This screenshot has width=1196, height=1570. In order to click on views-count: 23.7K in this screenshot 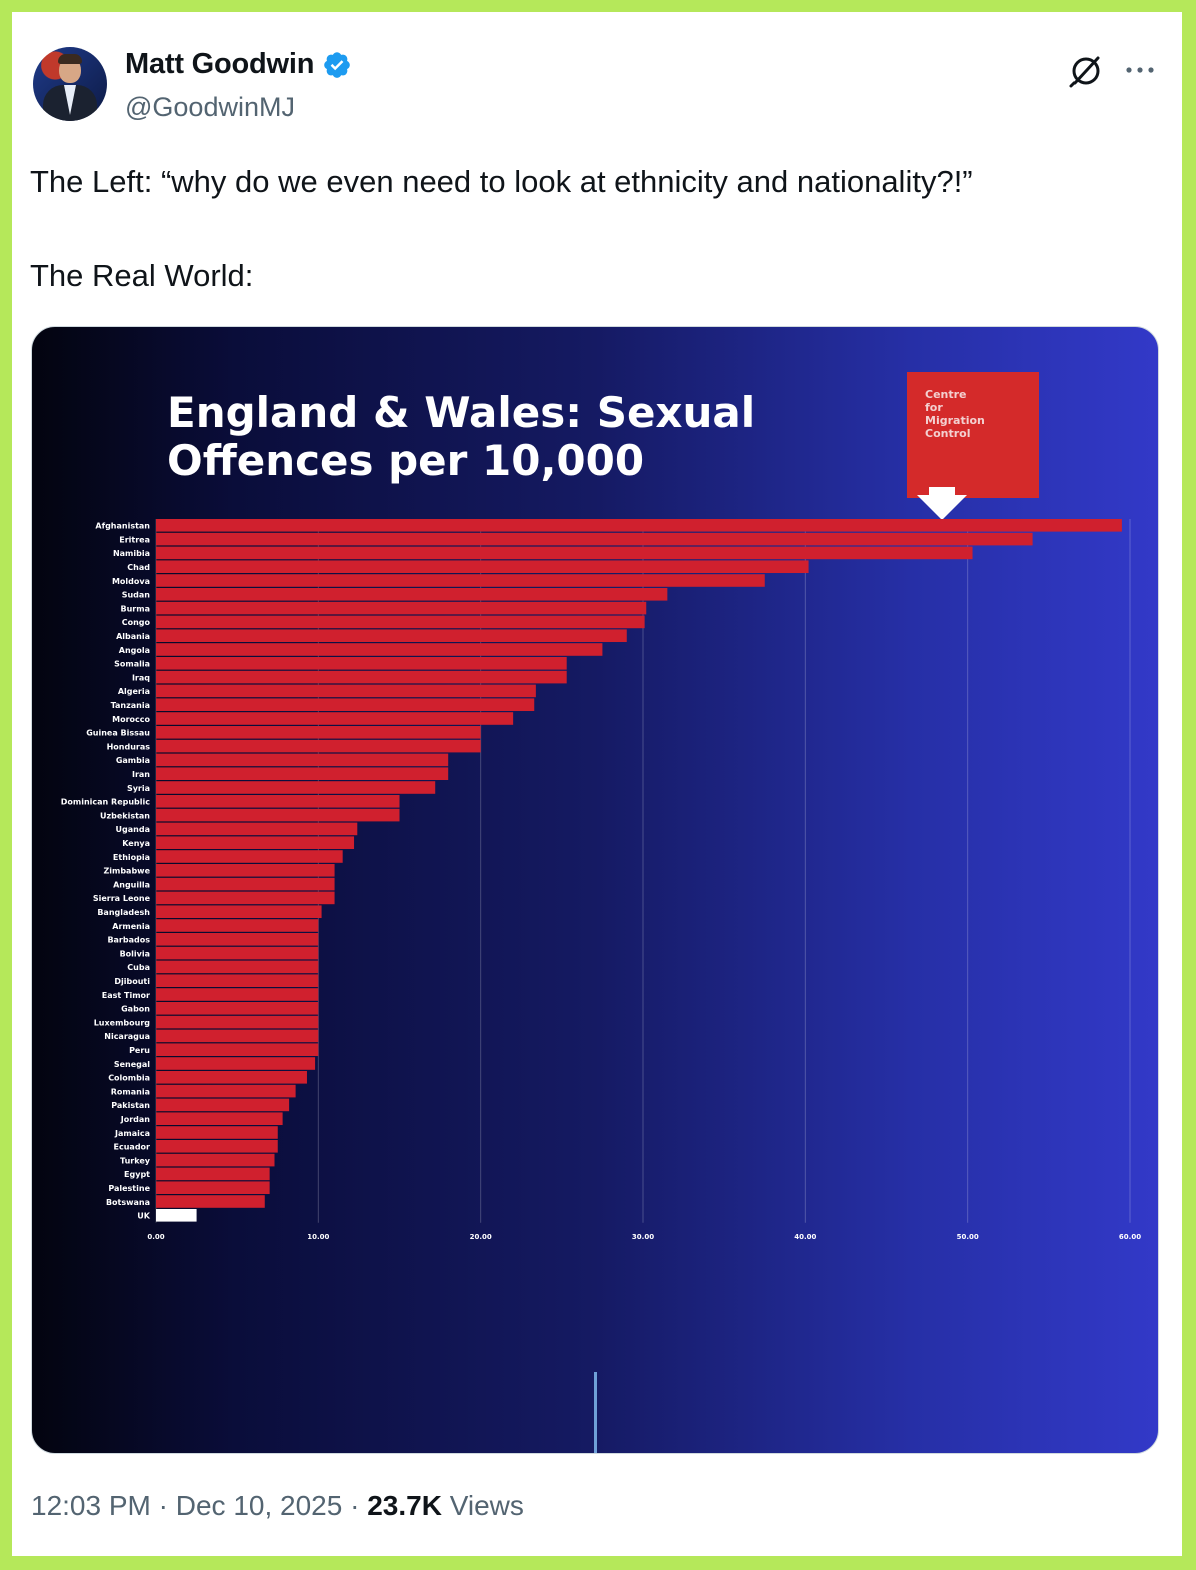, I will do `click(404, 1505)`.